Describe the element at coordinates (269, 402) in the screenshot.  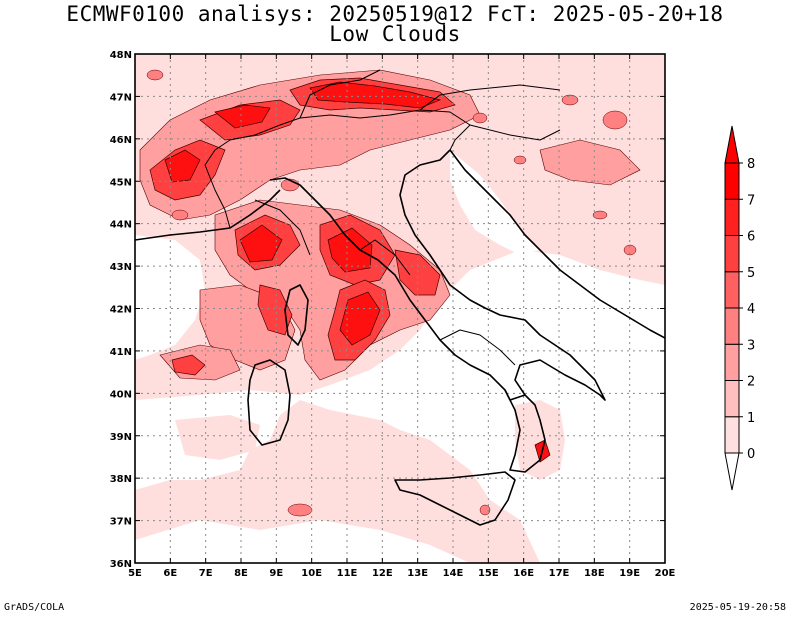
I see `sardinia-coast` at that location.